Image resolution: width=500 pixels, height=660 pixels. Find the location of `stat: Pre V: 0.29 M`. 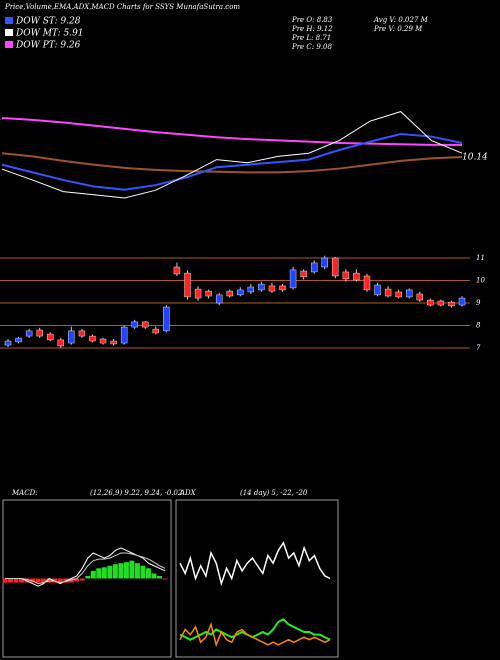

stat: Pre V: 0.29 M is located at coordinates (398, 29).